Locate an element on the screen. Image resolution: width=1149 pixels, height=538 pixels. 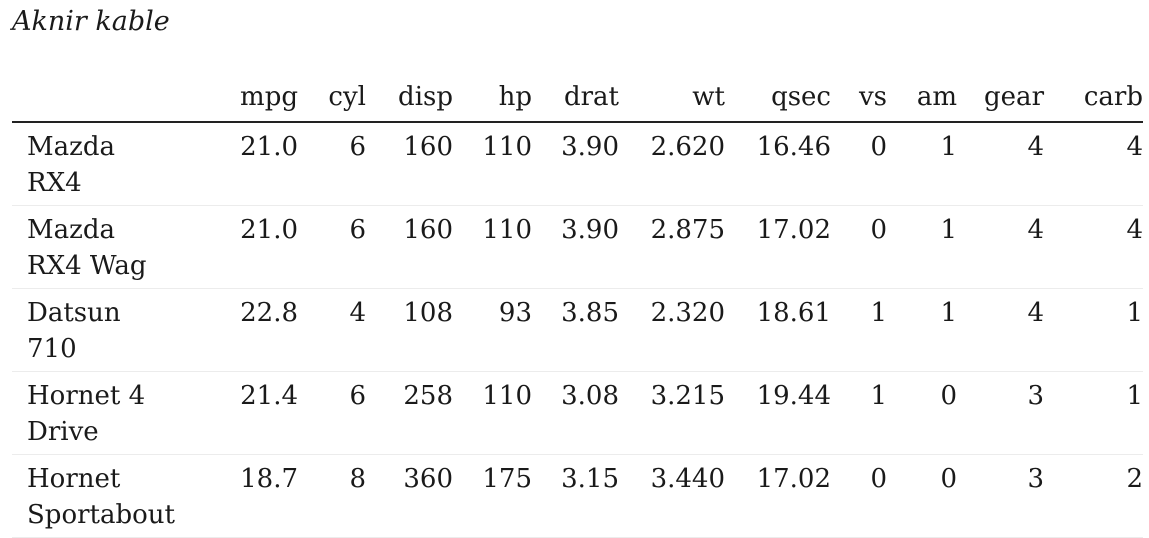
cell-carb: 2 is located at coordinates (1134, 479).